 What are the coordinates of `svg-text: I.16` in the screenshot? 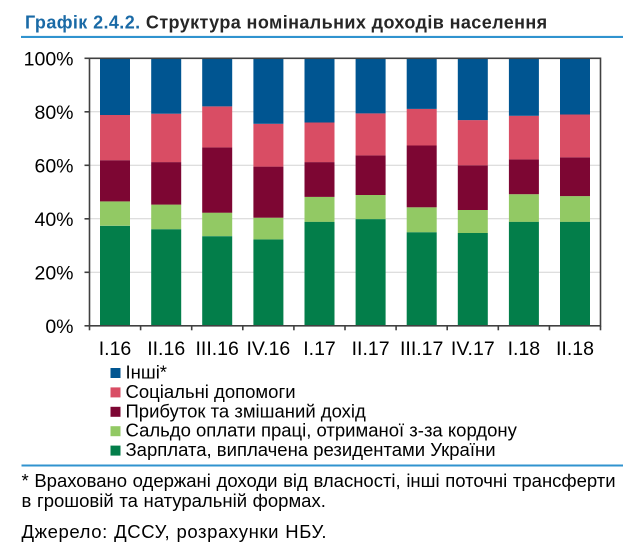 It's located at (115, 349).